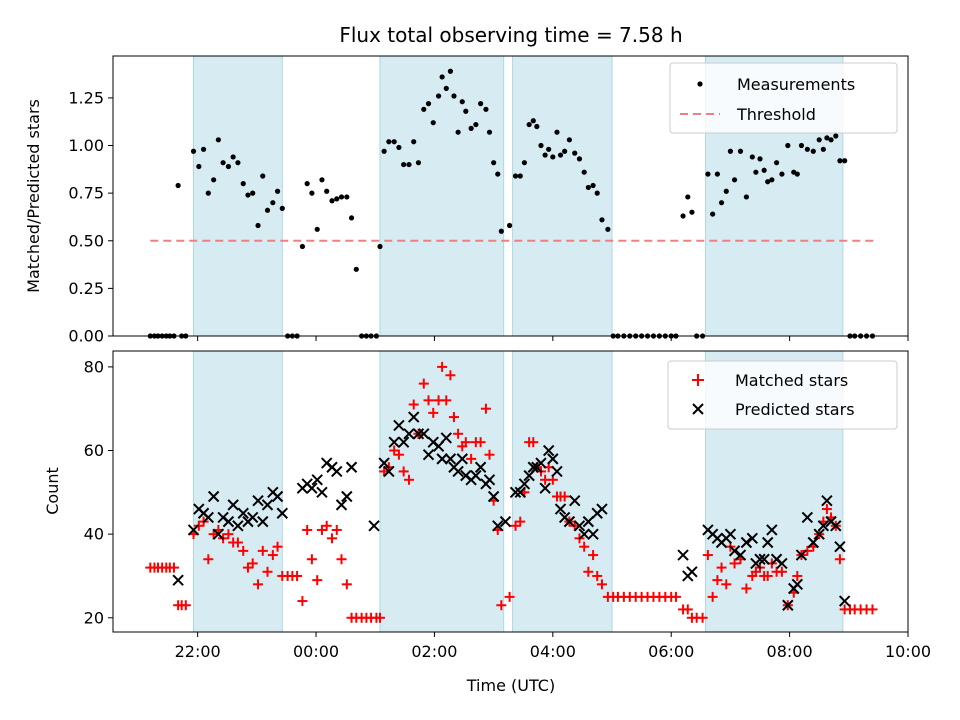 The width and height of the screenshot is (960, 720). I want to click on y-tick-label: 80, so click(94, 366).